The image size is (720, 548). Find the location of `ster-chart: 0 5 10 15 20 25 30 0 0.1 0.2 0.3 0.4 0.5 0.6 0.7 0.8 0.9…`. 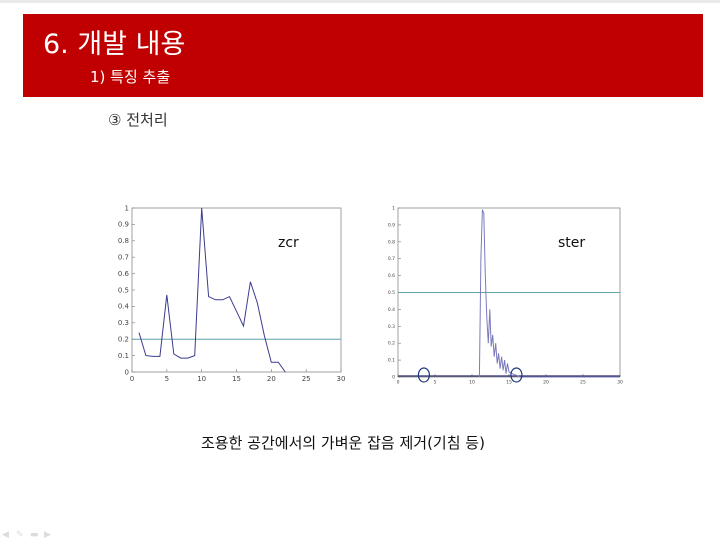

ster-chart: 0 5 10 15 20 25 30 0 0.1 0.2 0.3 0.4 0.5 0.6 0.7 0.8 0.9… is located at coordinates (506, 296).